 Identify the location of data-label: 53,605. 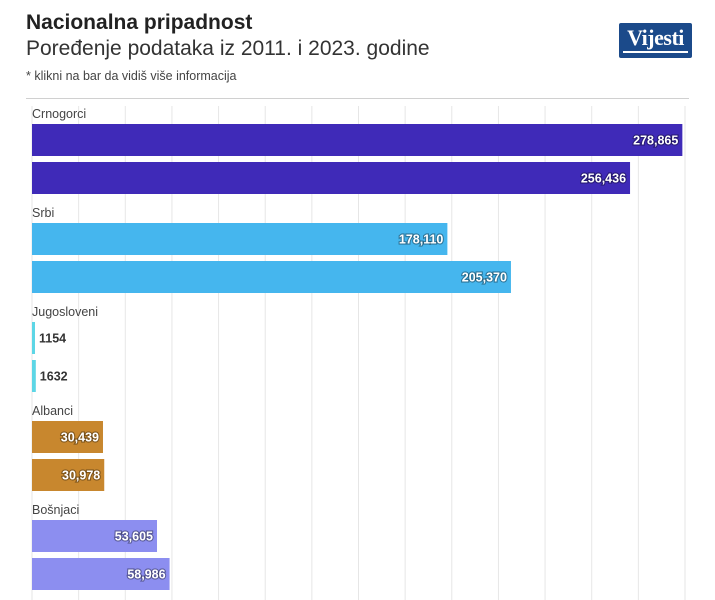
(134, 537).